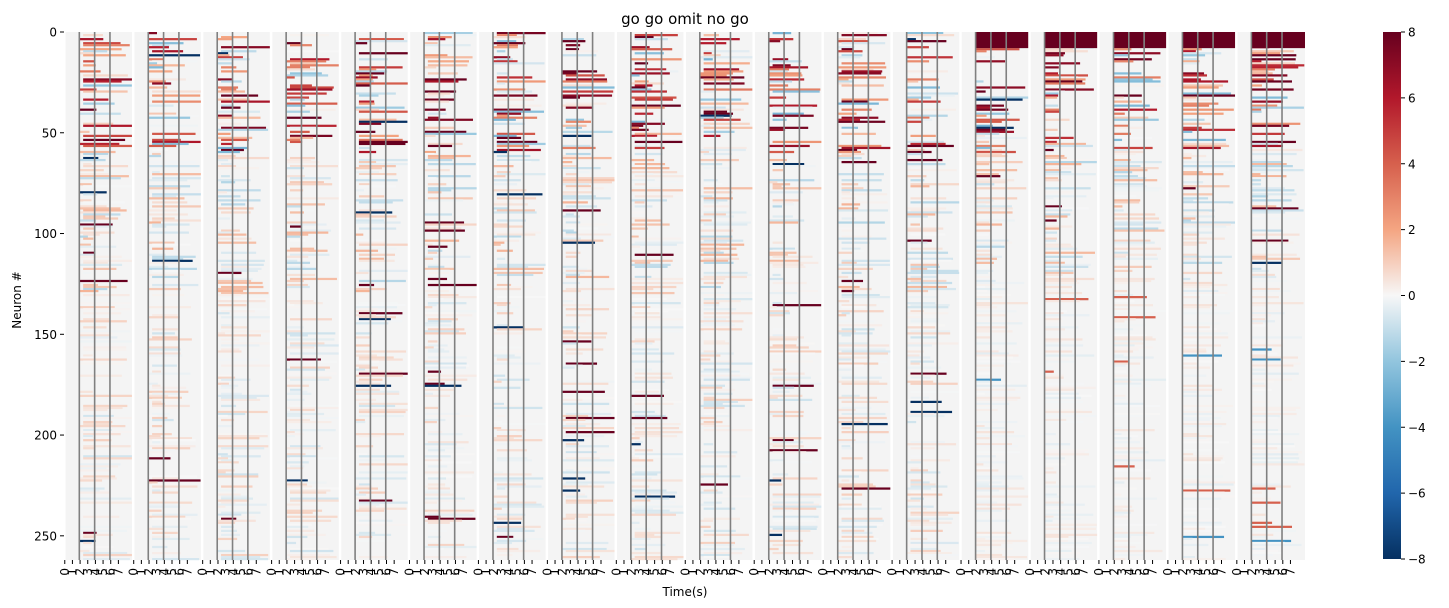 This screenshot has height=608, width=1449. I want to click on x-tick-label: 3, so click(432, 572).